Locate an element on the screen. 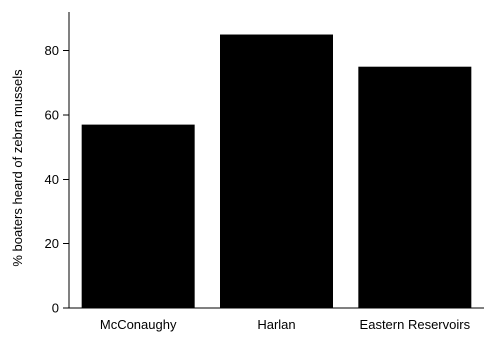  x-labels-group: McConaughy Harlan Eastern Reservoirs is located at coordinates (285, 324).